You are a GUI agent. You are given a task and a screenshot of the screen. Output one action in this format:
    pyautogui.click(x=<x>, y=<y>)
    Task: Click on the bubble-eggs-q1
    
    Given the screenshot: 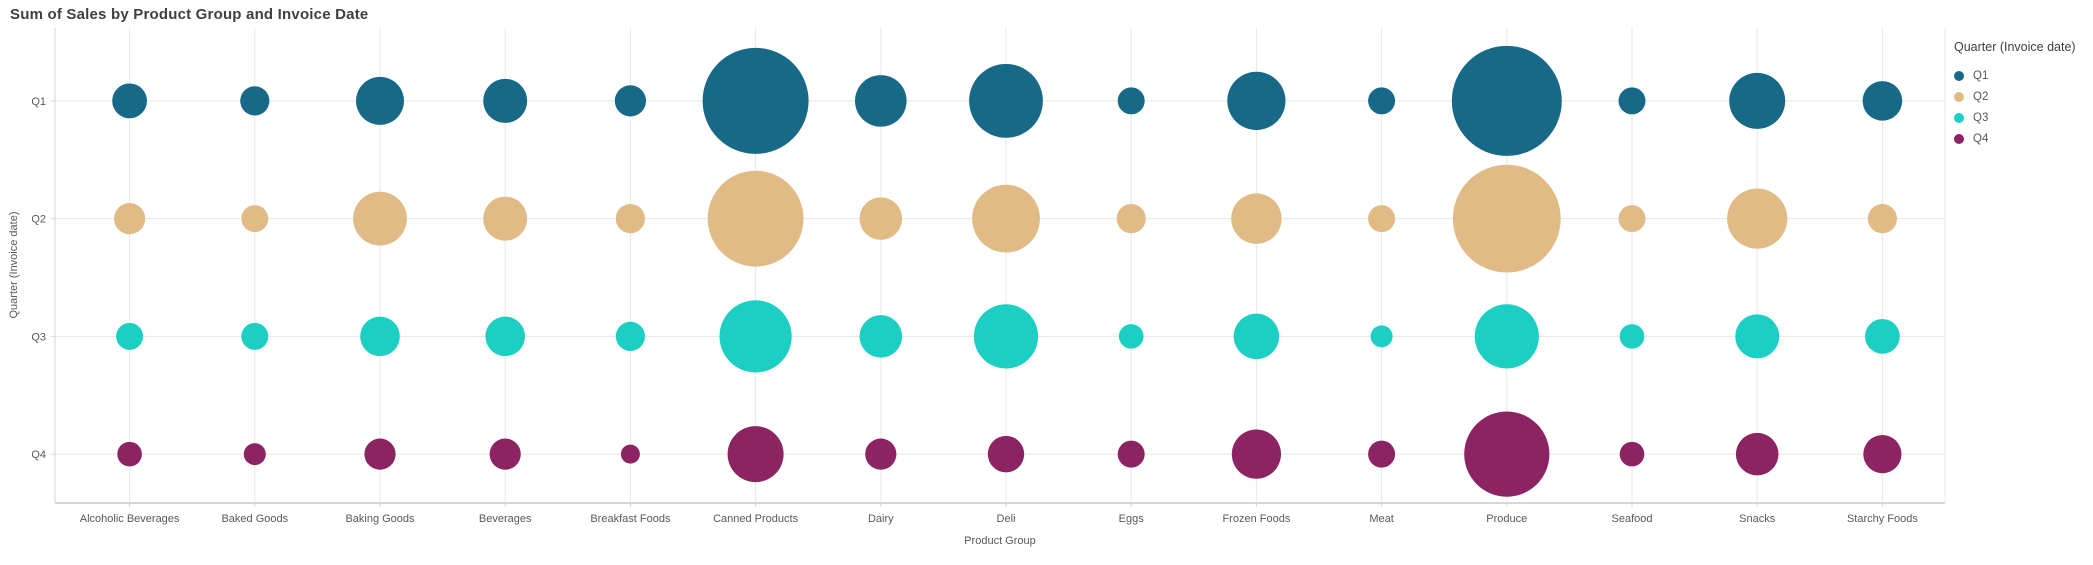 What is the action you would take?
    pyautogui.click(x=1131, y=101)
    